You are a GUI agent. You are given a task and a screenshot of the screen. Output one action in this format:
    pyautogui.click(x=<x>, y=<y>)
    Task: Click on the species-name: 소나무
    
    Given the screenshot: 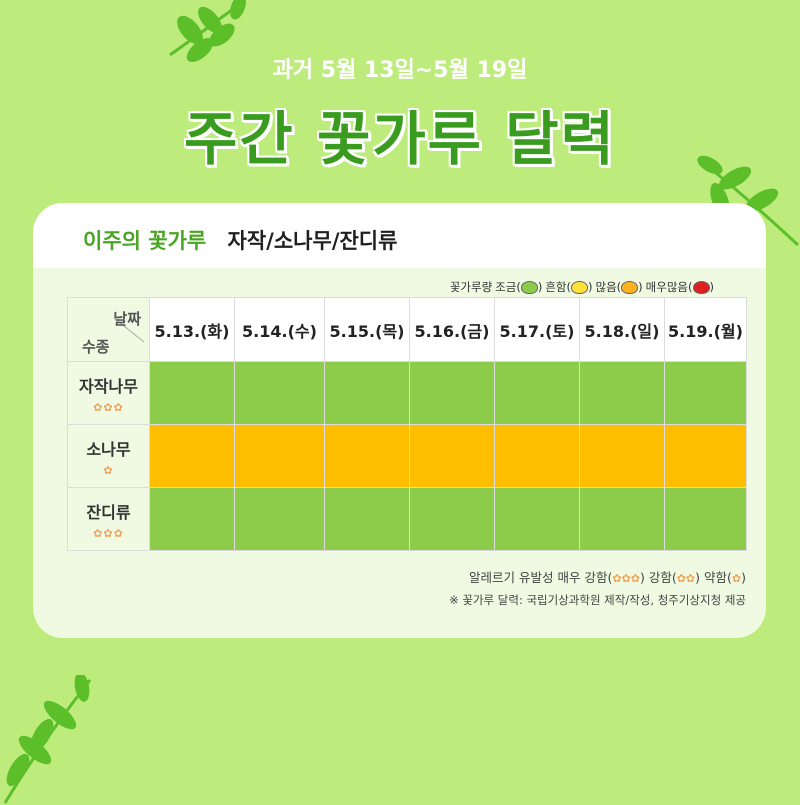 What is the action you would take?
    pyautogui.click(x=108, y=449)
    